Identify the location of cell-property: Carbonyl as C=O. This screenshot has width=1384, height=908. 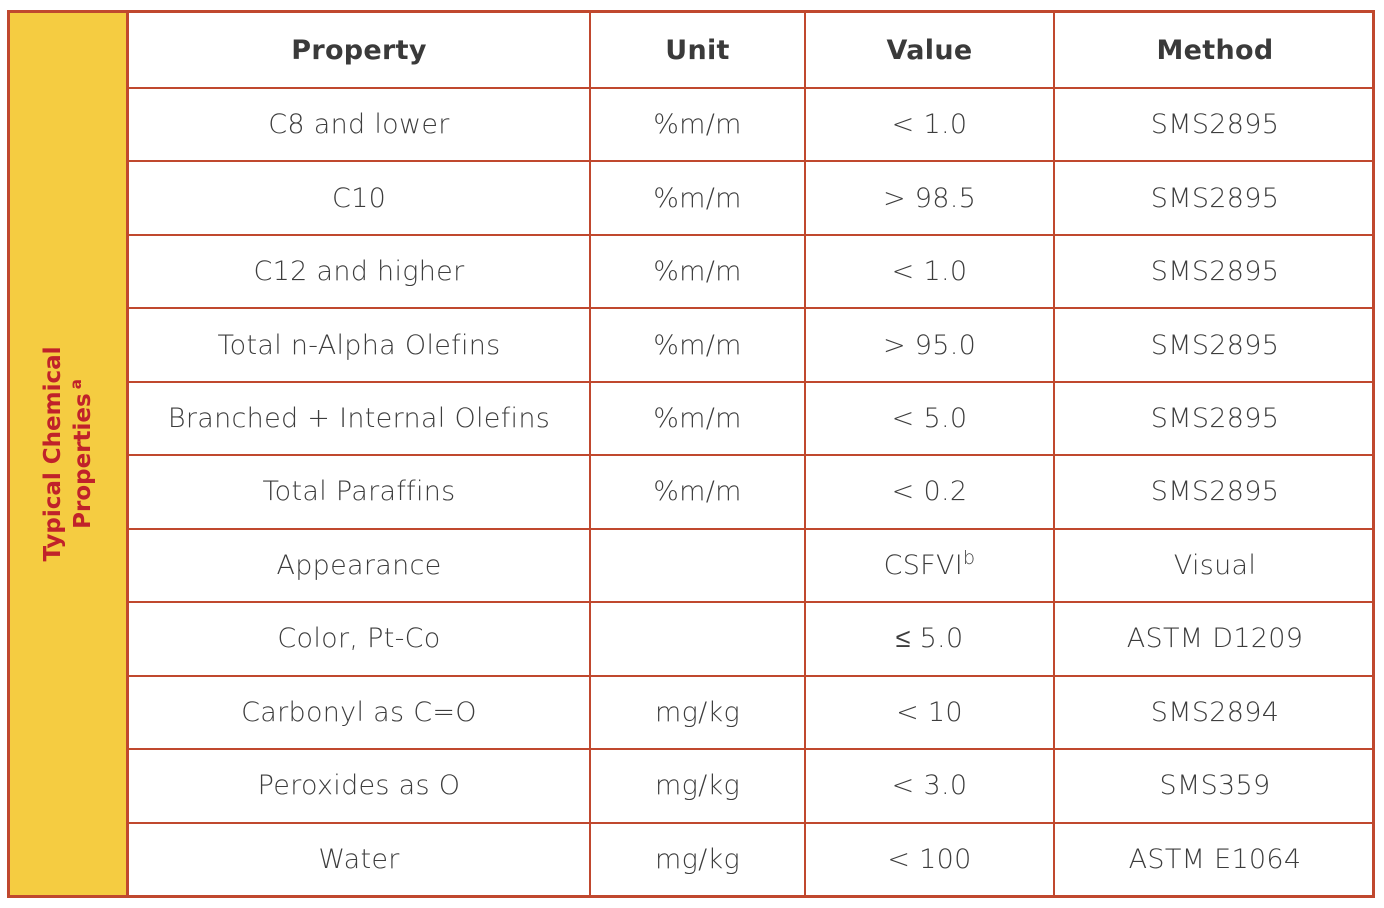
(360, 712).